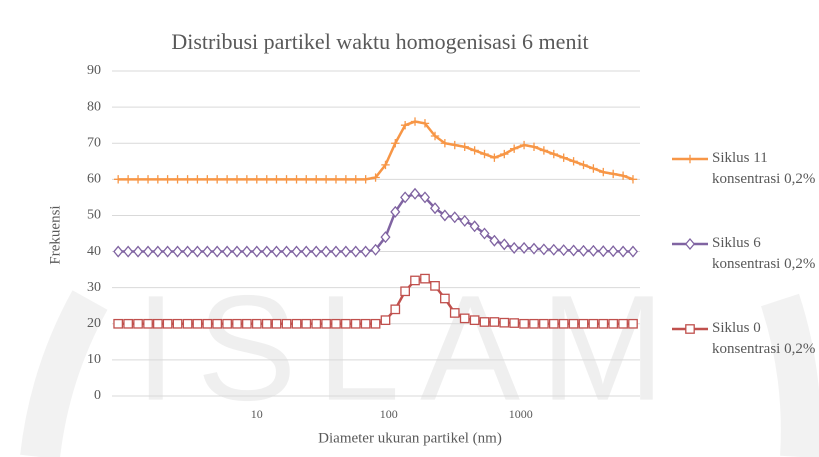  What do you see at coordinates (389, 414) in the screenshot?
I see `x-tick-label: 100` at bounding box center [389, 414].